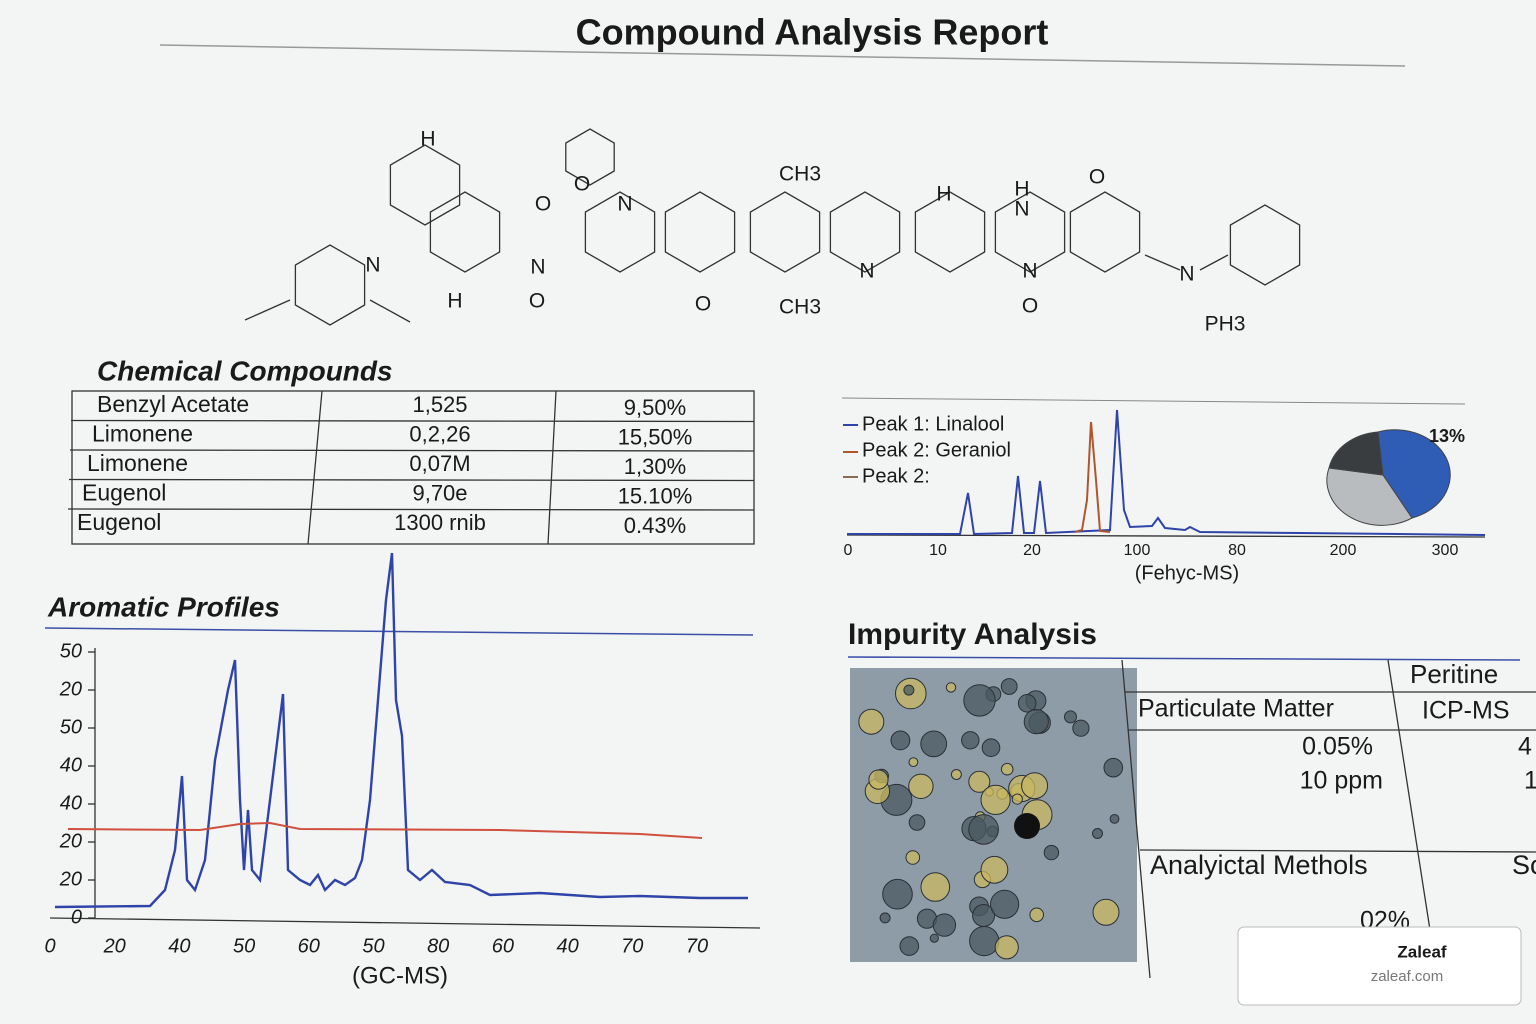  What do you see at coordinates (71, 651) in the screenshot?
I see `y-tick-label: 50` at bounding box center [71, 651].